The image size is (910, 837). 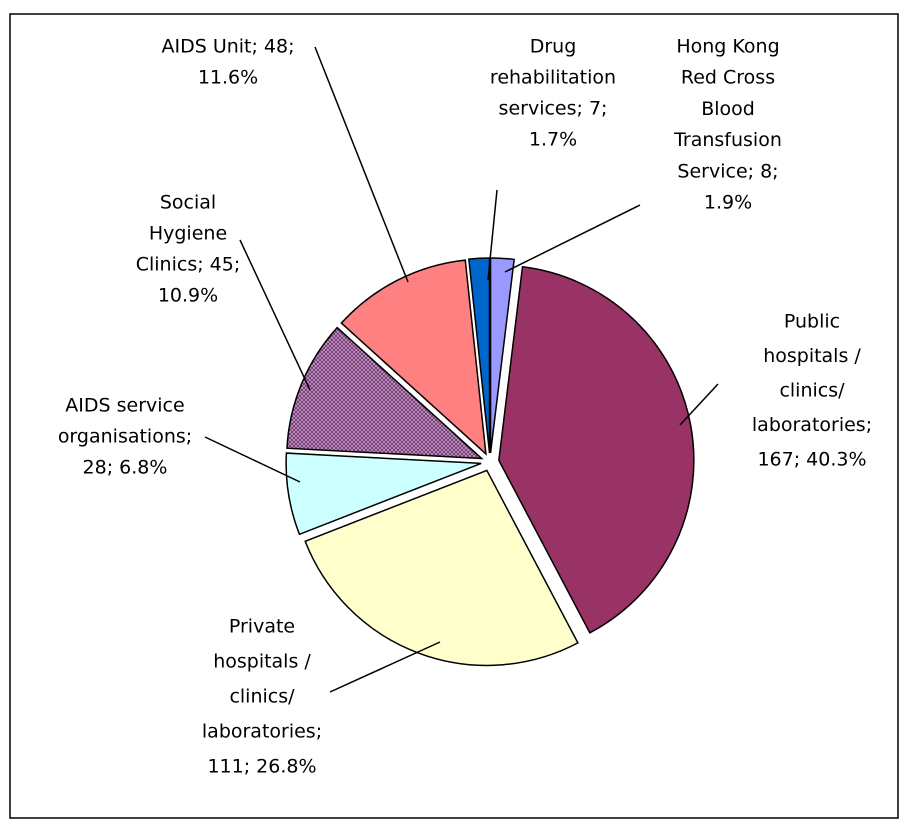 What do you see at coordinates (553, 109) in the screenshot?
I see `data-label: services; 7;` at bounding box center [553, 109].